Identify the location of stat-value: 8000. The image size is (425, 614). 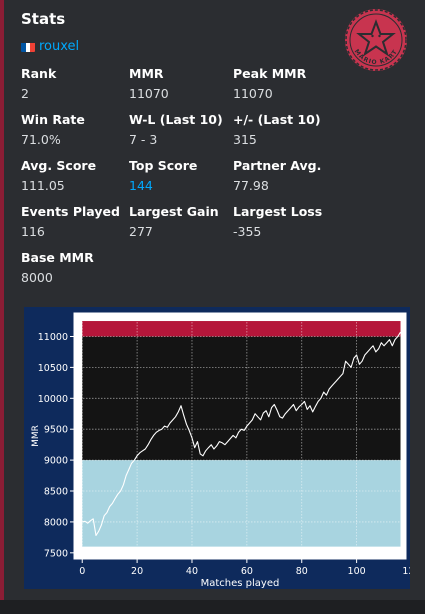
(37, 277).